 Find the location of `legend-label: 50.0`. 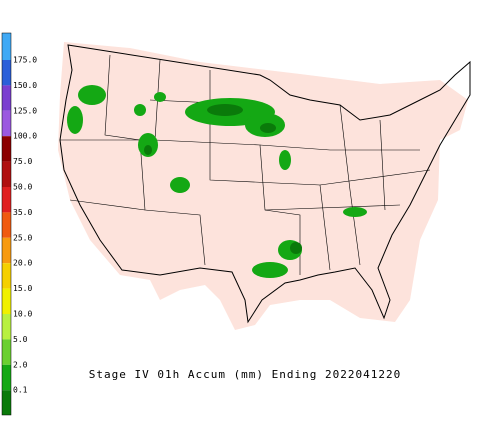

legend-label: 50.0 is located at coordinates (22, 187).